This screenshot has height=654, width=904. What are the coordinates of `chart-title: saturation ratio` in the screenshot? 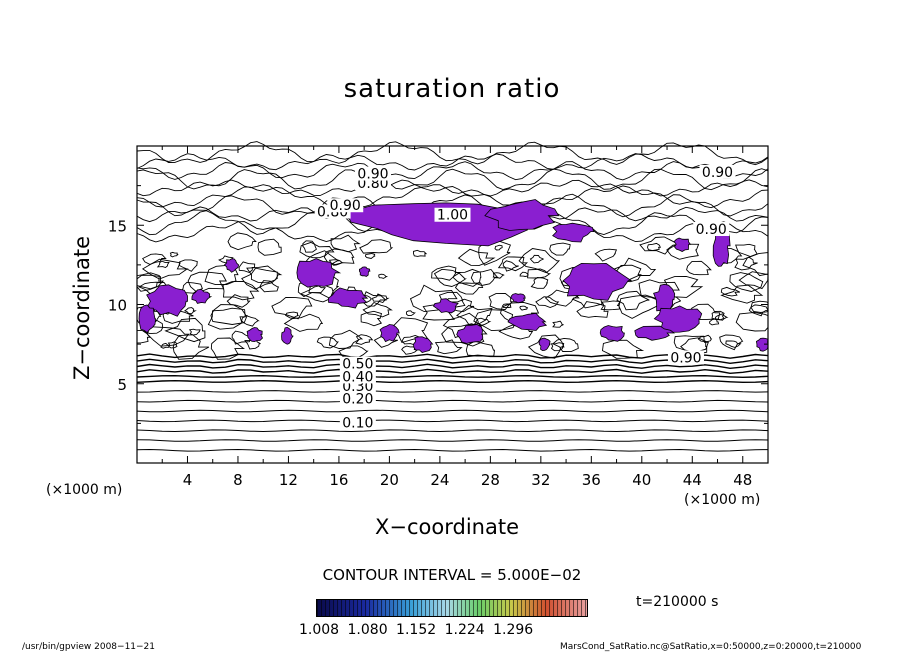 It's located at (452, 89).